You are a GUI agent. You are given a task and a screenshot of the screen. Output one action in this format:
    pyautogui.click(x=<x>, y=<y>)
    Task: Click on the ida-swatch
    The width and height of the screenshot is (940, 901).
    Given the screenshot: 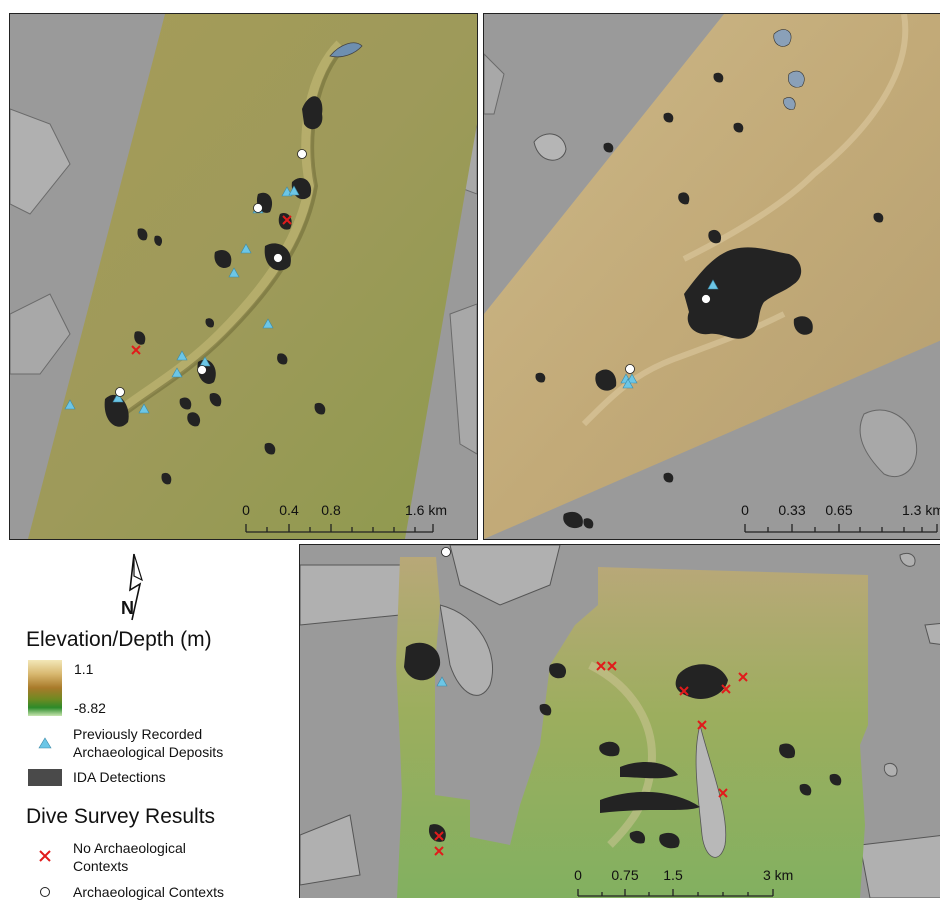 What is the action you would take?
    pyautogui.click(x=45, y=777)
    